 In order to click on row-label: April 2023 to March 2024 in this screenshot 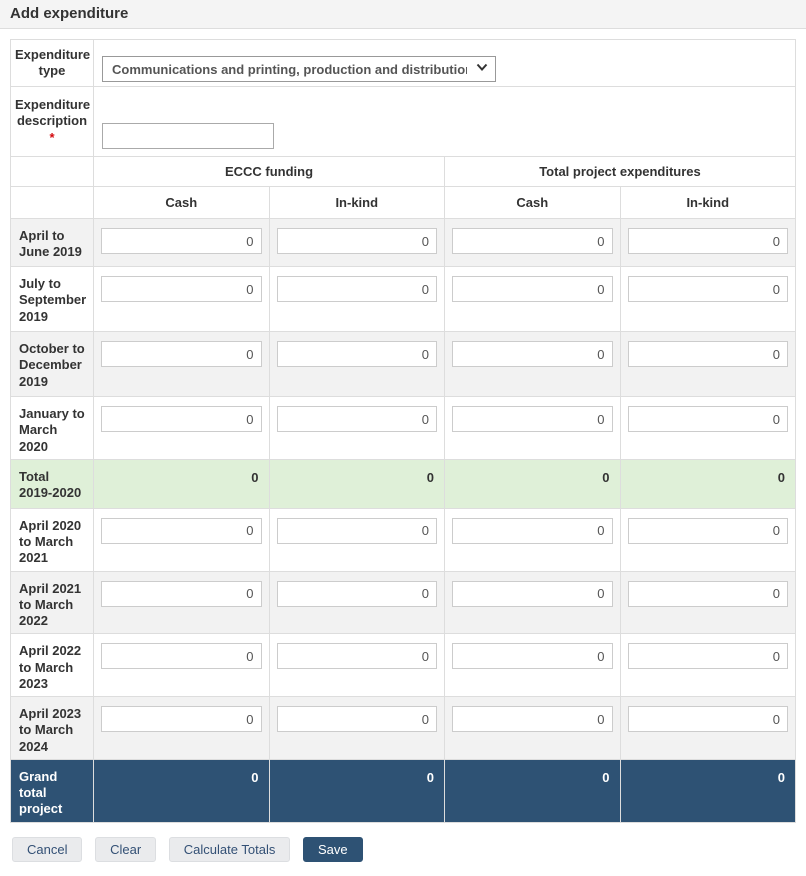, I will do `click(52, 728)`.